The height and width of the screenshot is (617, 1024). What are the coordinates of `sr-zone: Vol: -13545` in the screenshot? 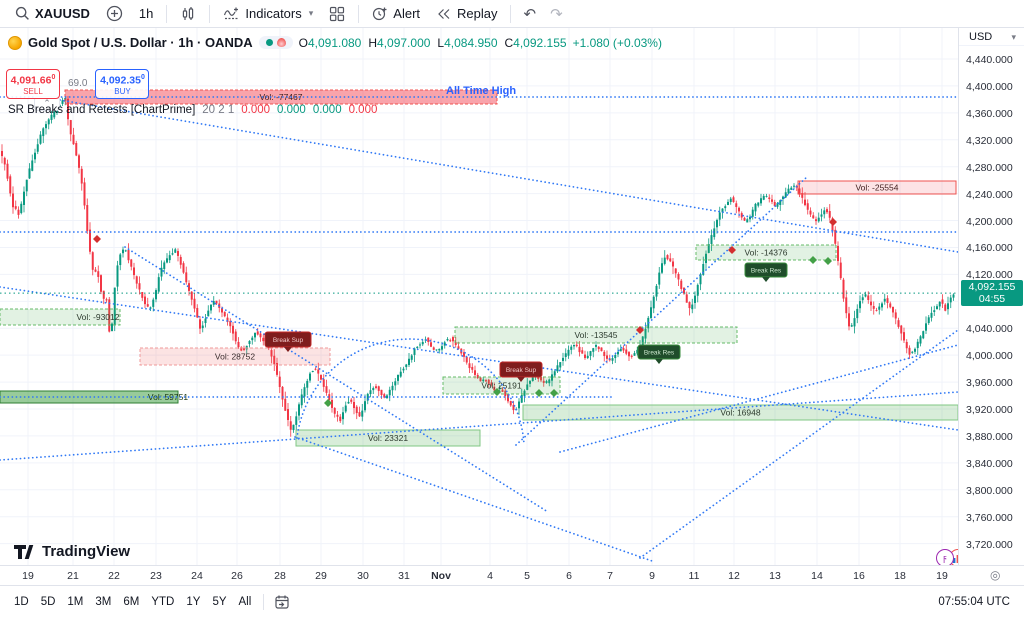 It's located at (596, 335).